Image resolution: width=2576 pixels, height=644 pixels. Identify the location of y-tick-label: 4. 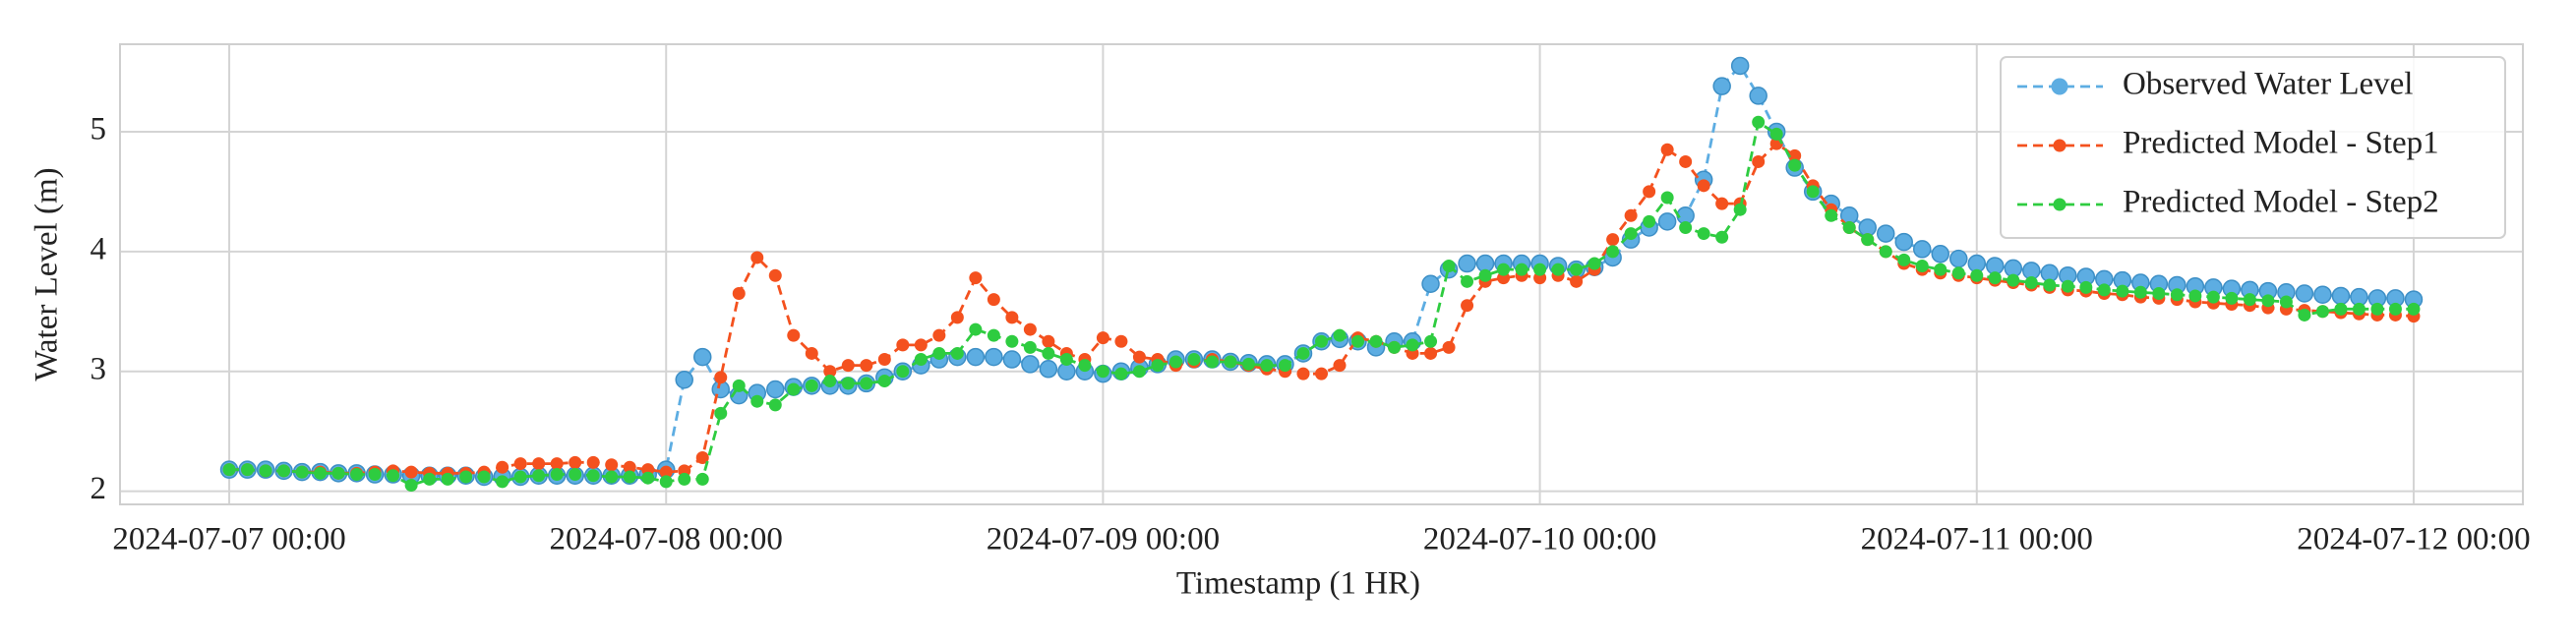
(98, 248).